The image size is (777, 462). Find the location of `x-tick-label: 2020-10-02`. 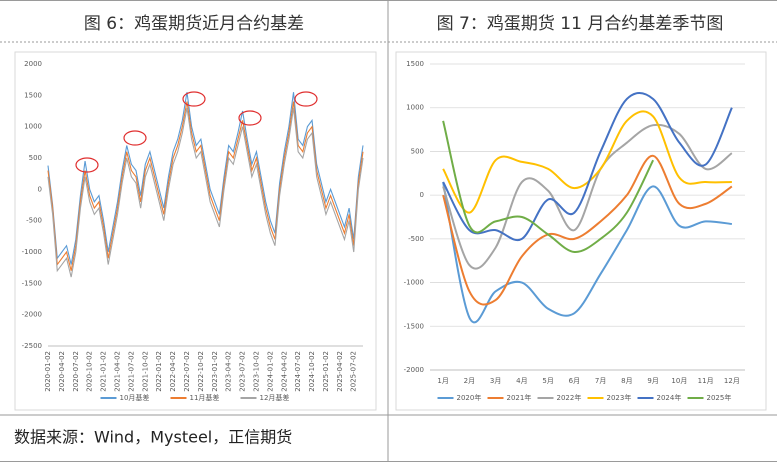

x-tick-label: 2020-10-02 is located at coordinates (90, 371).